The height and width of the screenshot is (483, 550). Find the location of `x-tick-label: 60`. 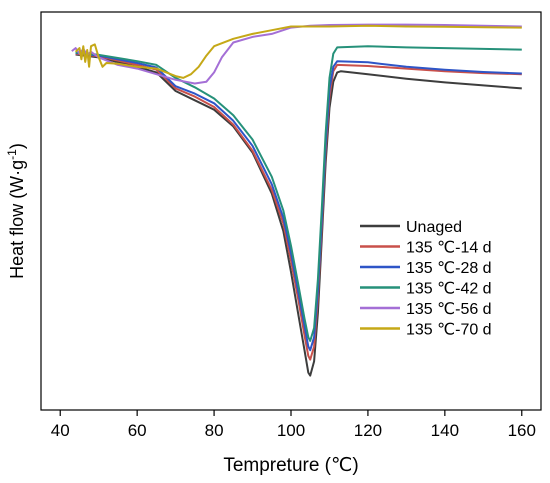

x-tick-label: 60 is located at coordinates (137, 430).